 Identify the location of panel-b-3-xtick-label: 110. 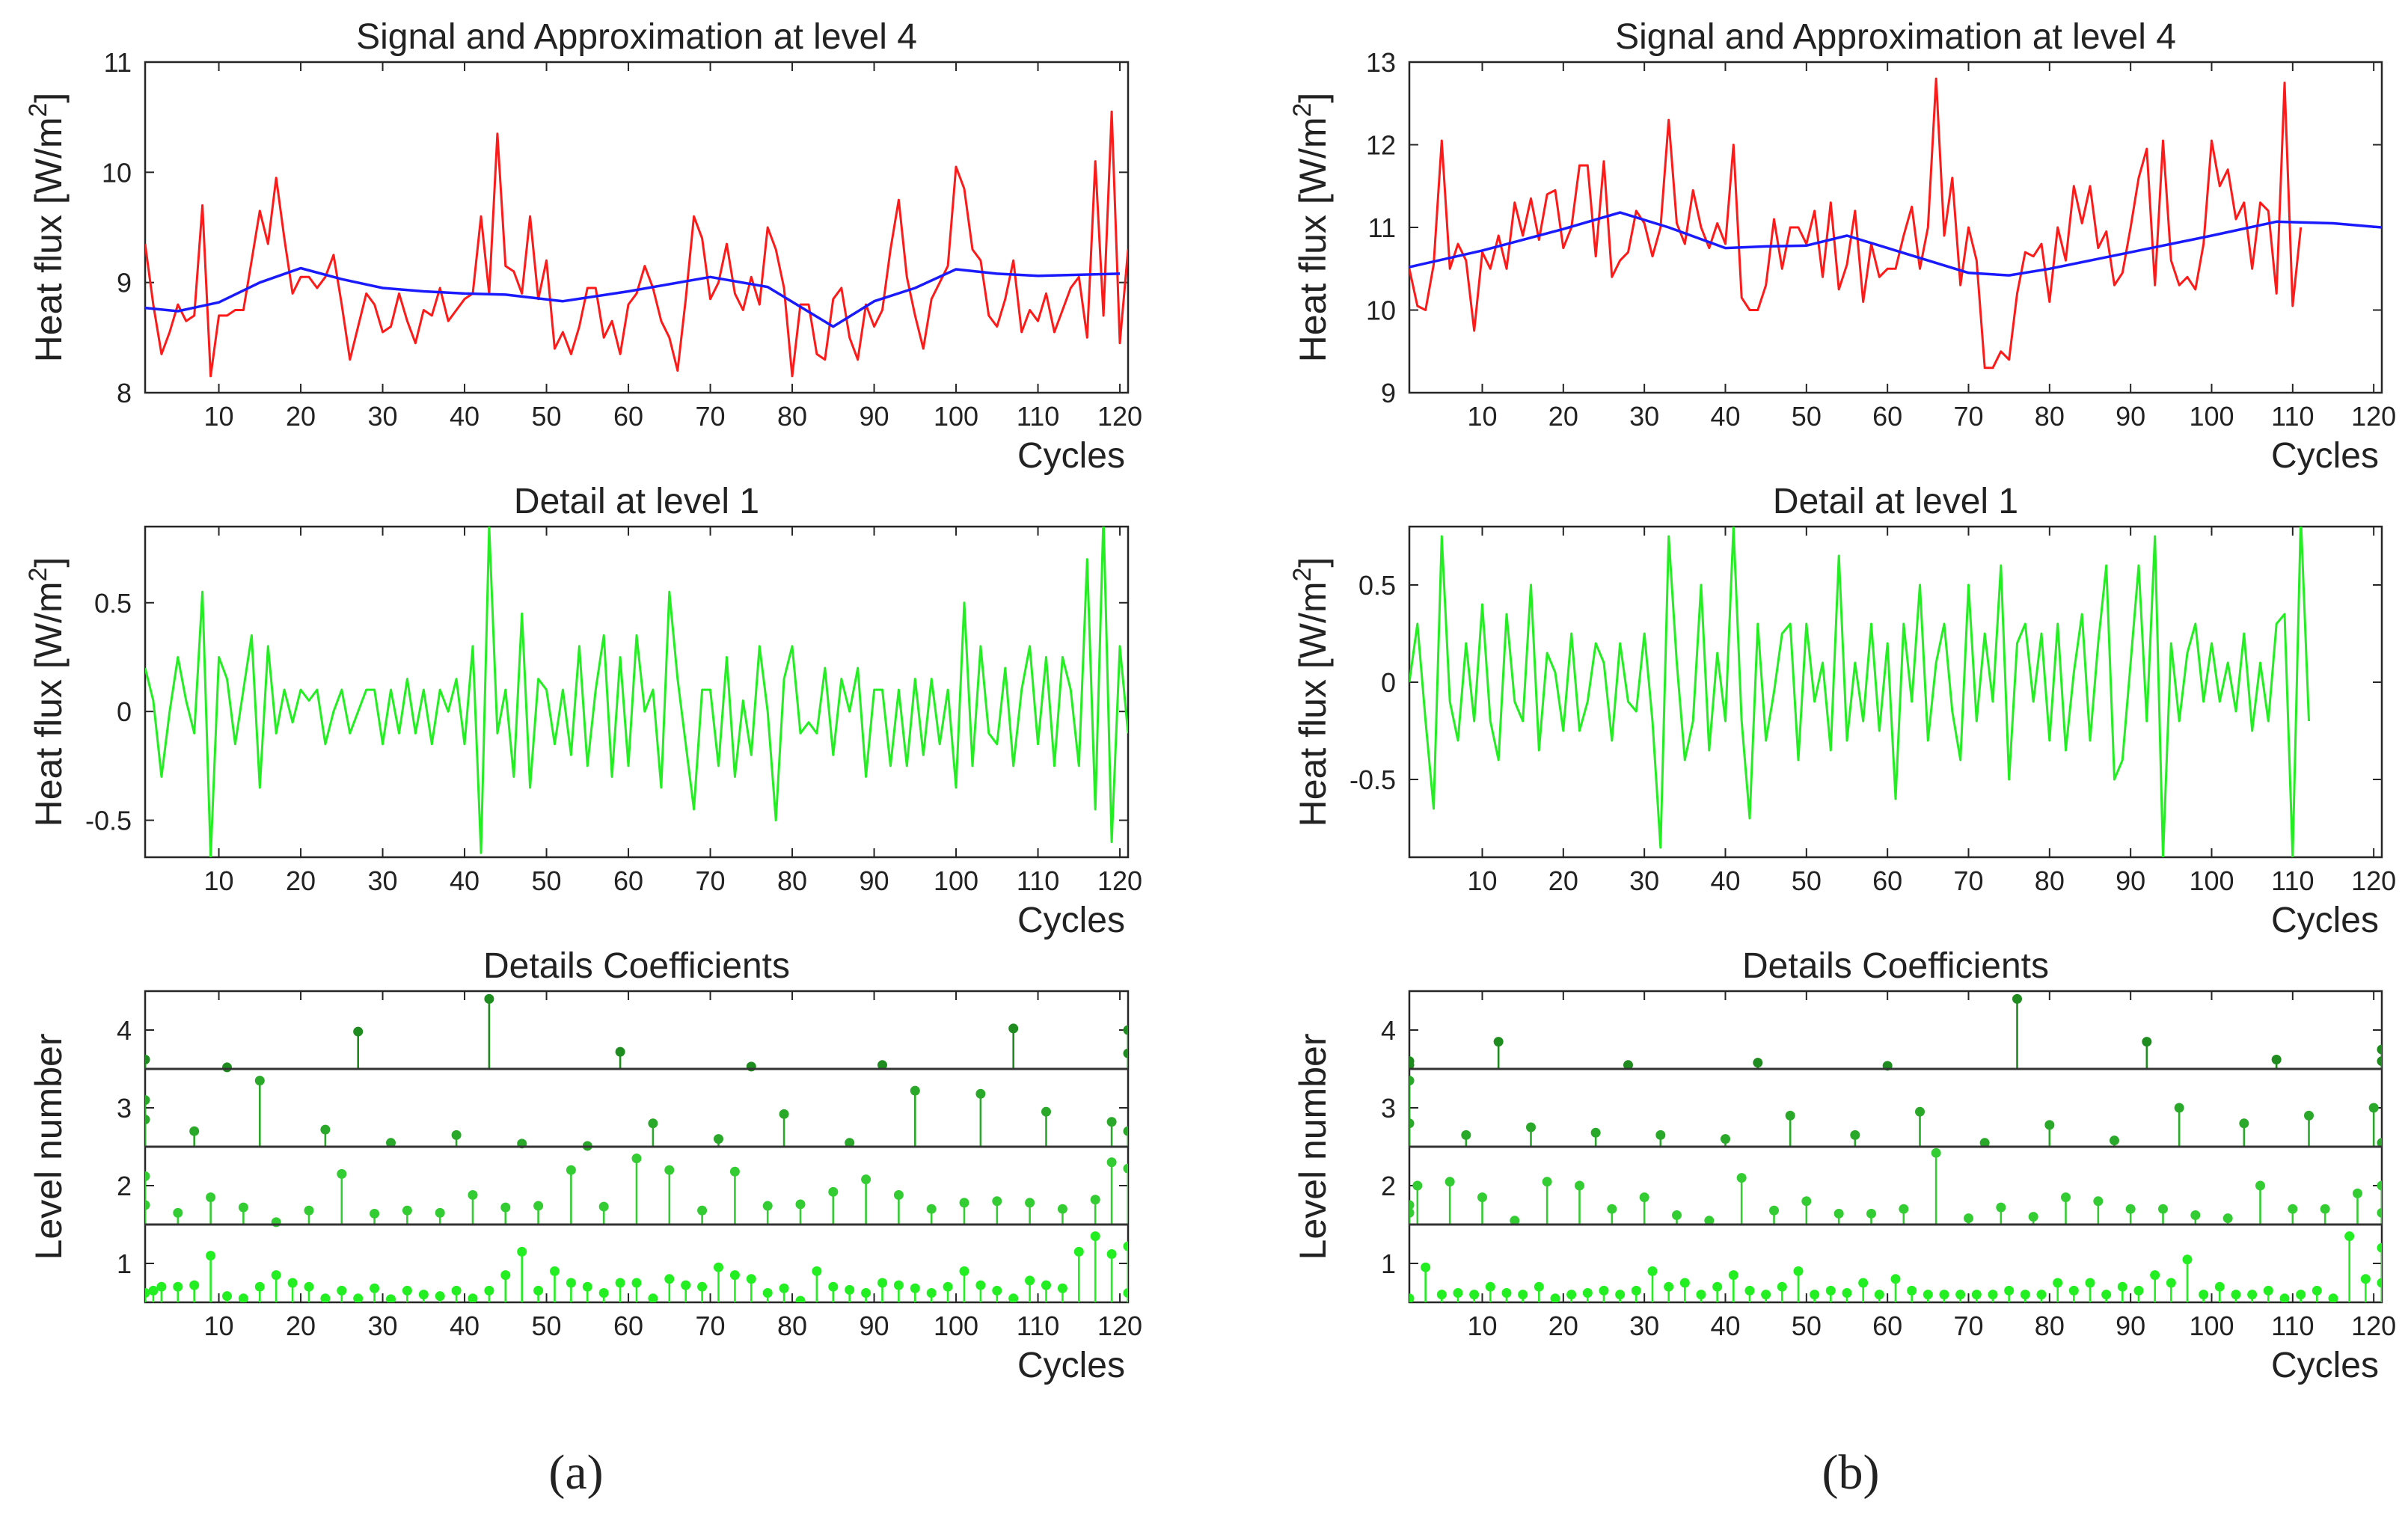
(2293, 1326).